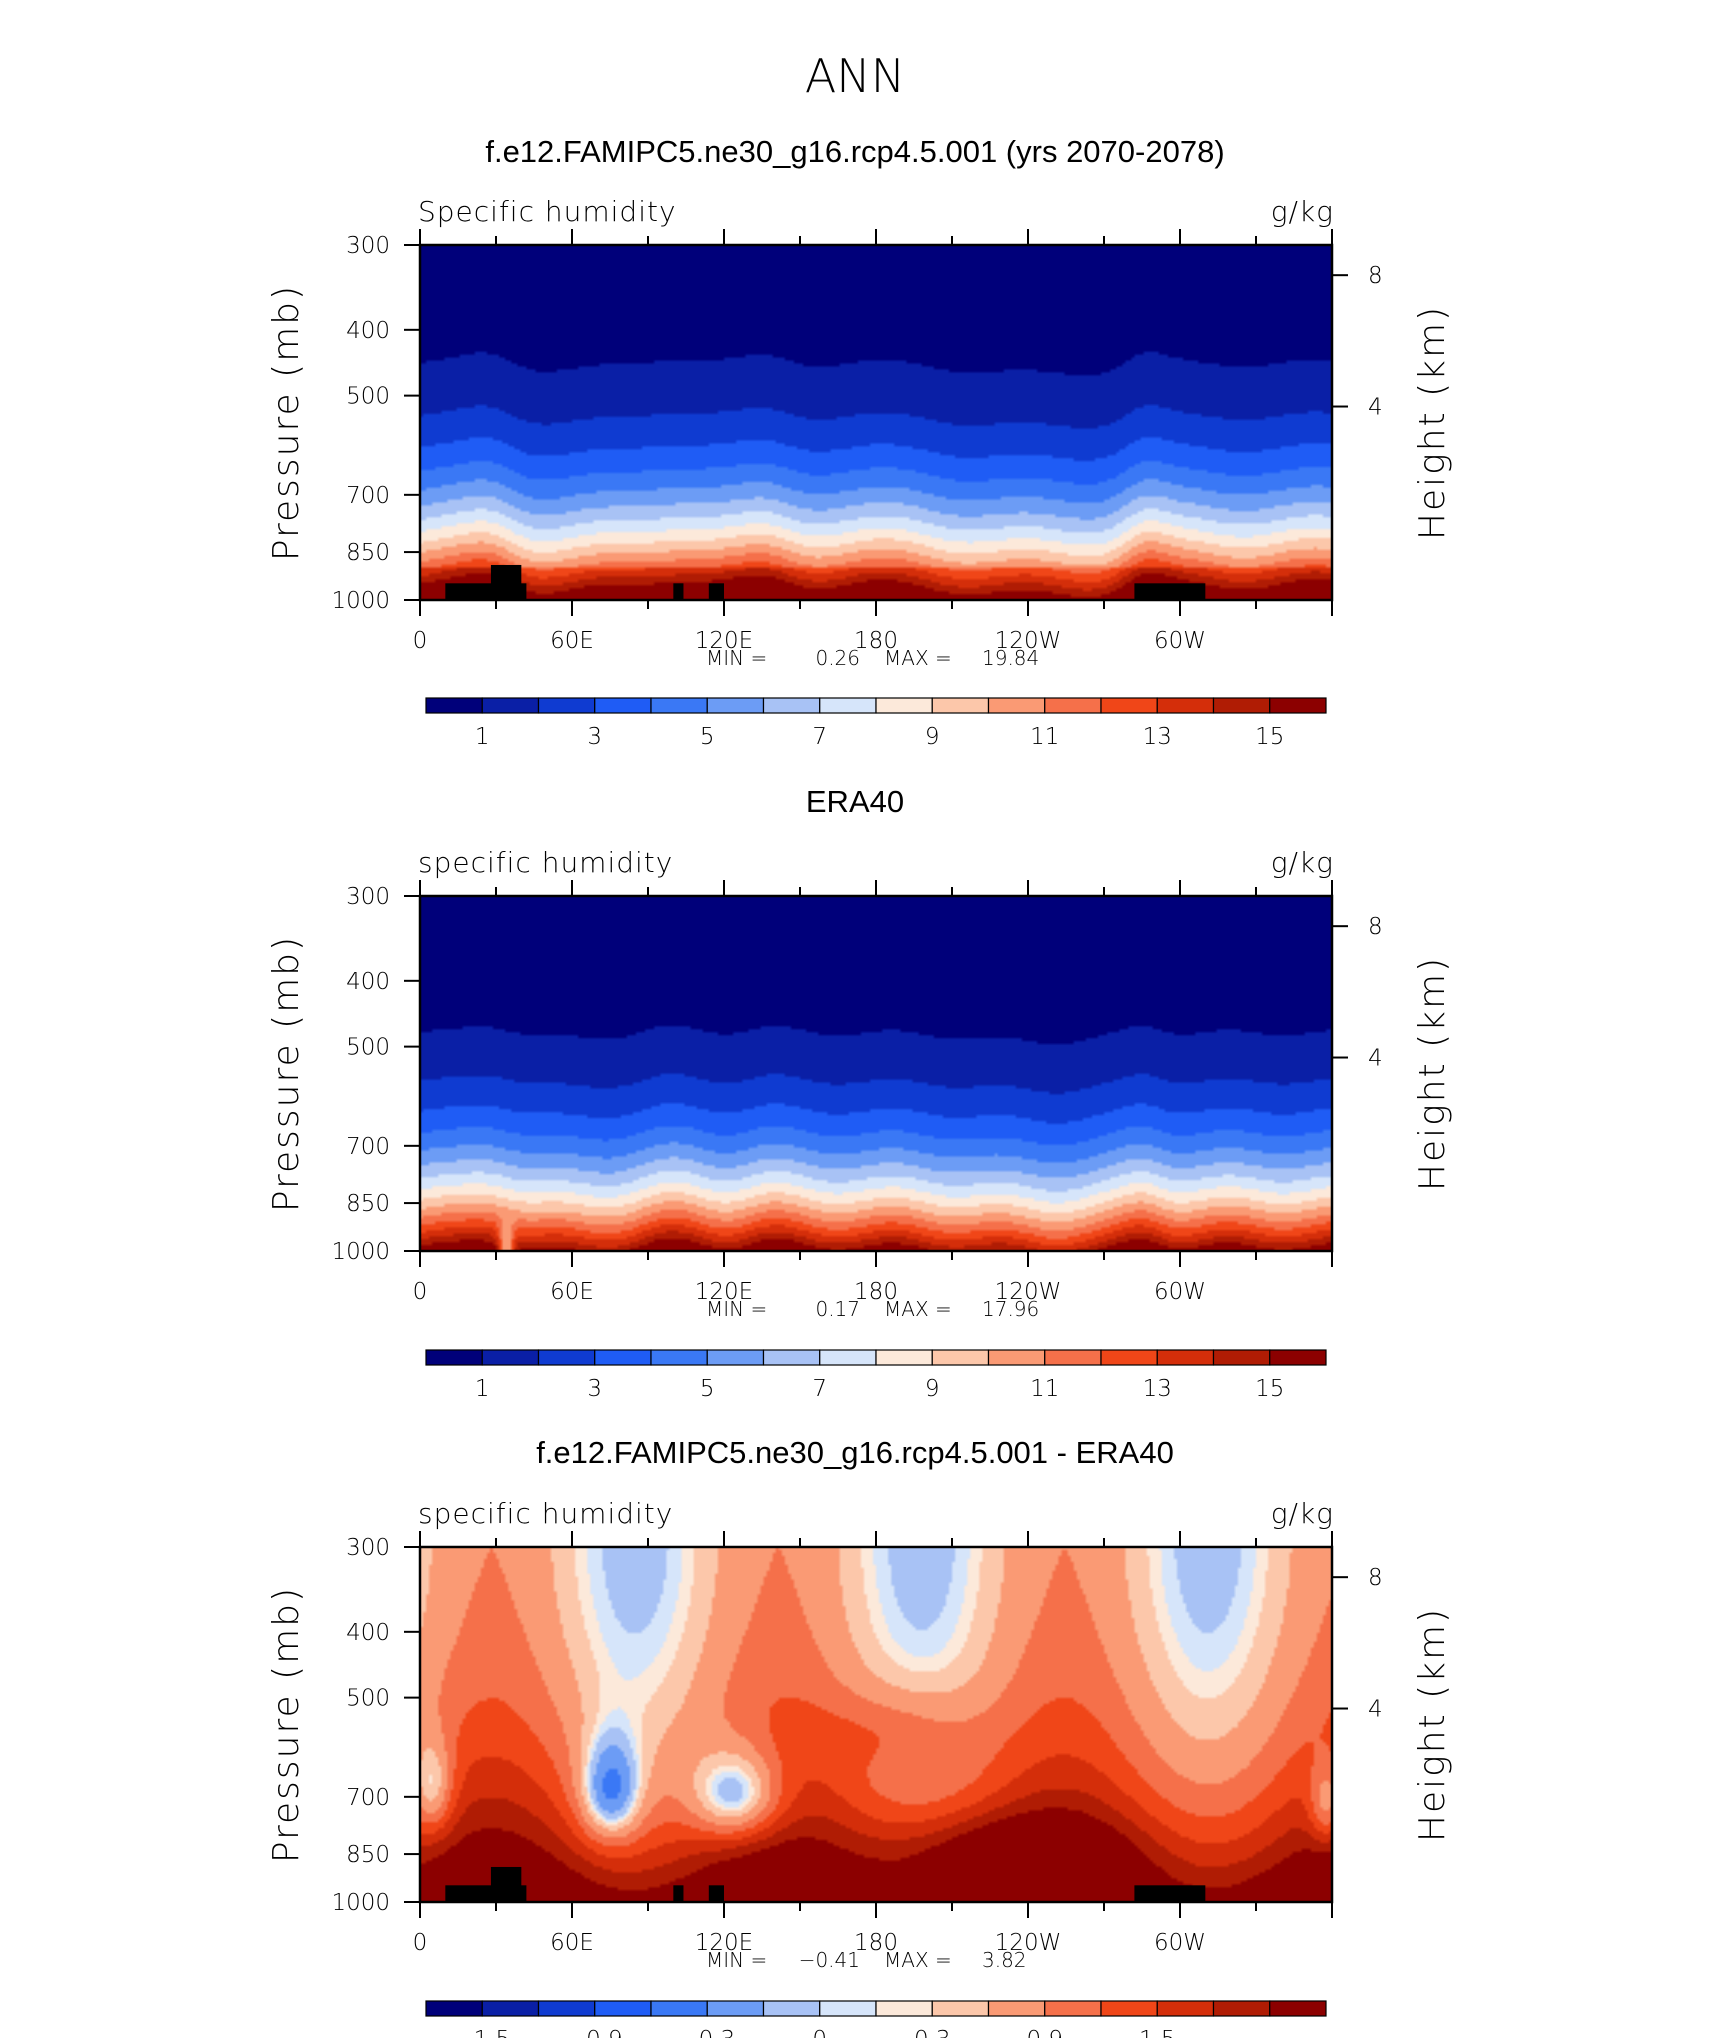 This screenshot has height=2038, width=1710. Describe the element at coordinates (932, 2032) in the screenshot. I see `colorbar-label: 0.3` at that location.